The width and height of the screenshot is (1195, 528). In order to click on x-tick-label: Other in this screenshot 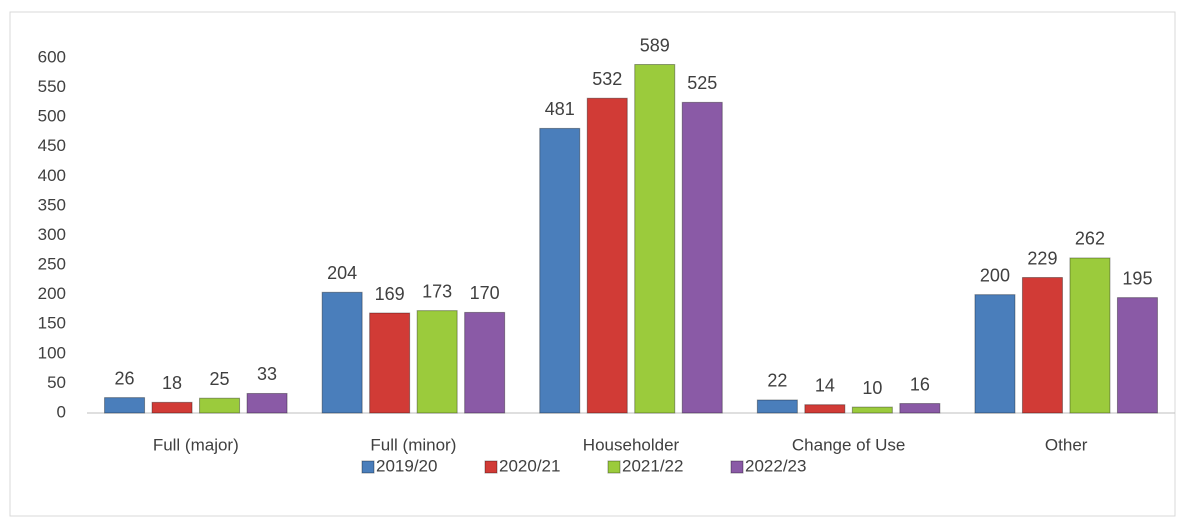, I will do `click(1066, 444)`.